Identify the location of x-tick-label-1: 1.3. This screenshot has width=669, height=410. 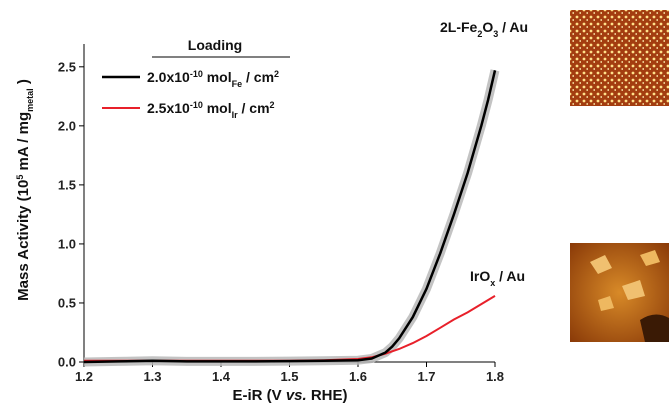
(152, 376).